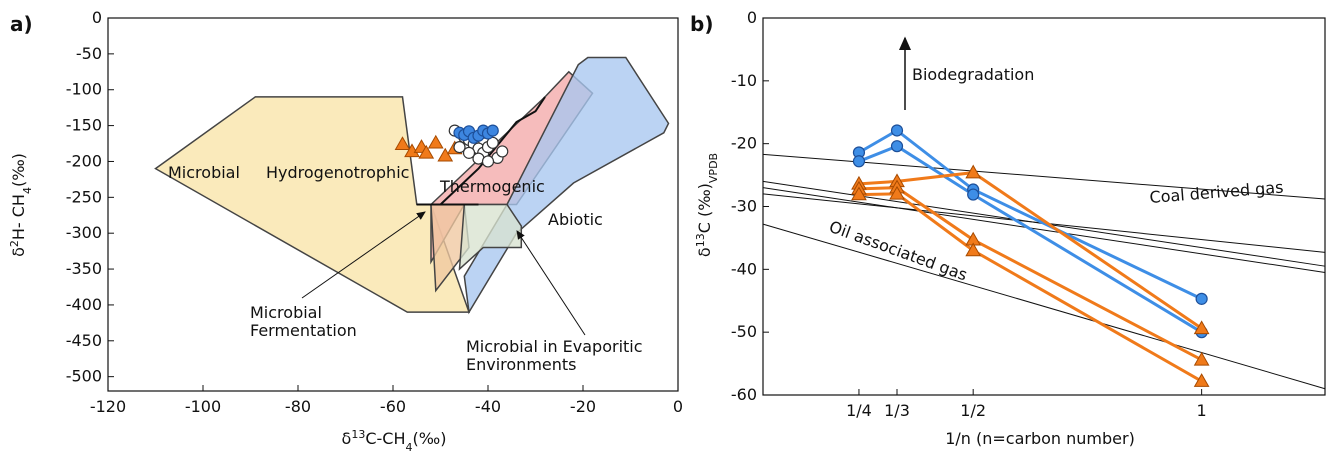  What do you see at coordinates (108, 406) in the screenshot?
I see `x-tick-label: -120` at bounding box center [108, 406].